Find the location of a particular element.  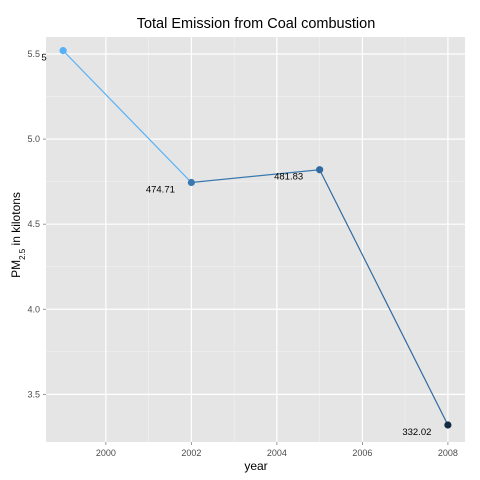

data-label: 481.83 is located at coordinates (288, 177).